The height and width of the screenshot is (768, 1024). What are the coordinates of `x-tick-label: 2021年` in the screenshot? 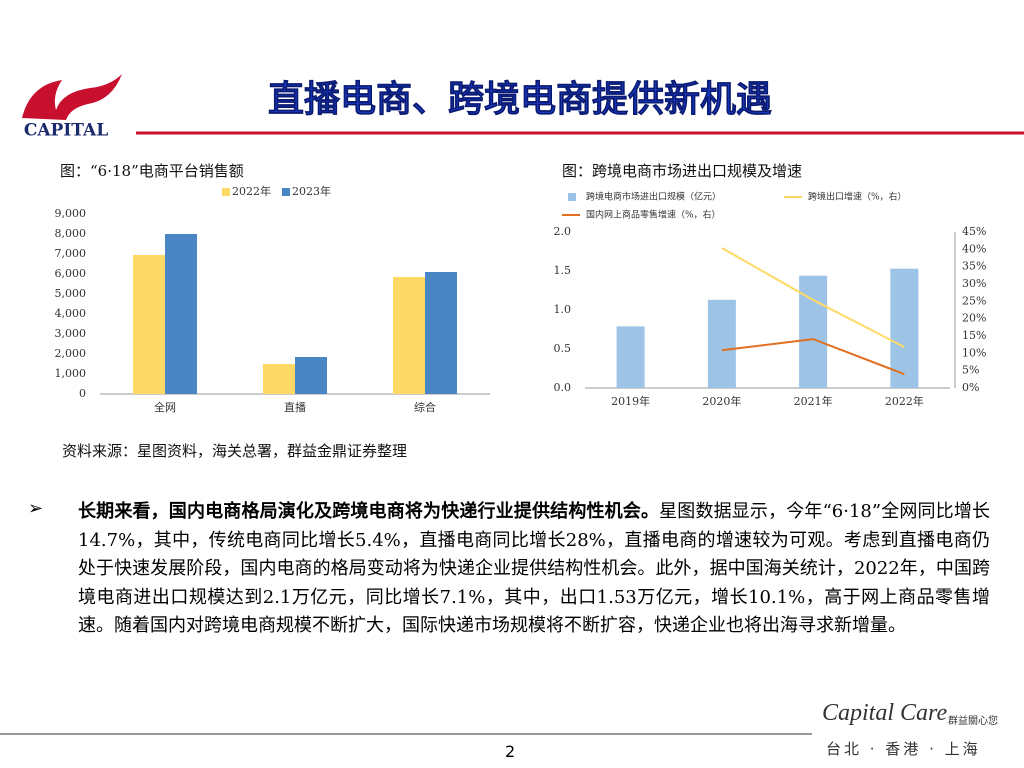 It's located at (813, 401).